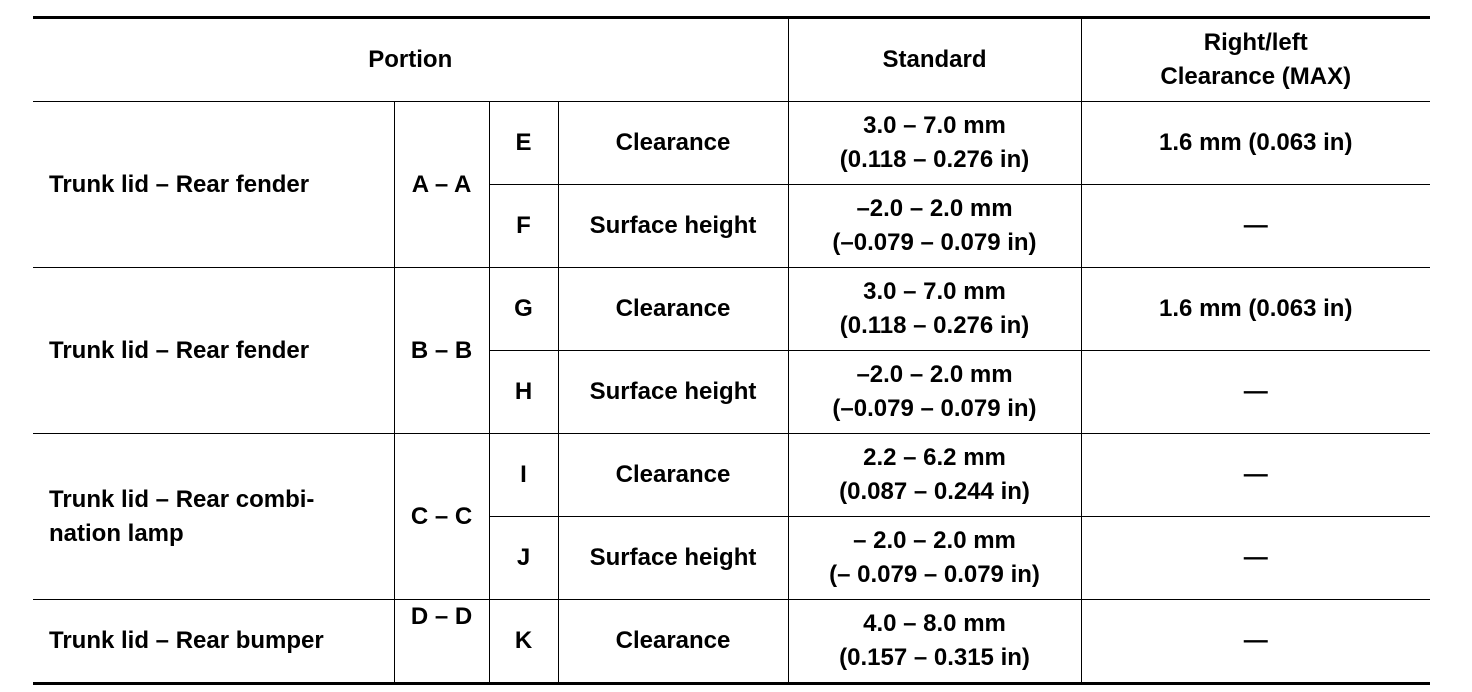 This screenshot has width=1472, height=692. I want to click on portion-cell: Trunk lid – Rear combi- nation lamp, so click(214, 516).